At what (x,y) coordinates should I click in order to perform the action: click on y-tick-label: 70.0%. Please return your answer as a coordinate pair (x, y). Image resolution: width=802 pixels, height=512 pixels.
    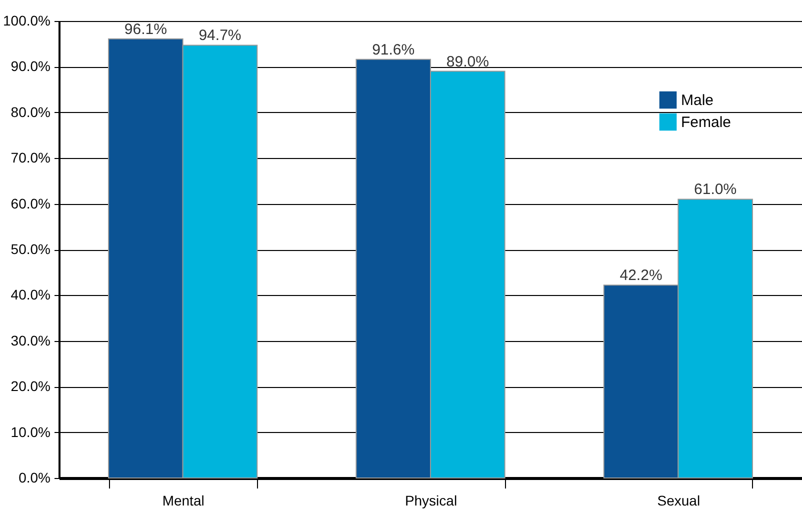
    Looking at the image, I should click on (30, 158).